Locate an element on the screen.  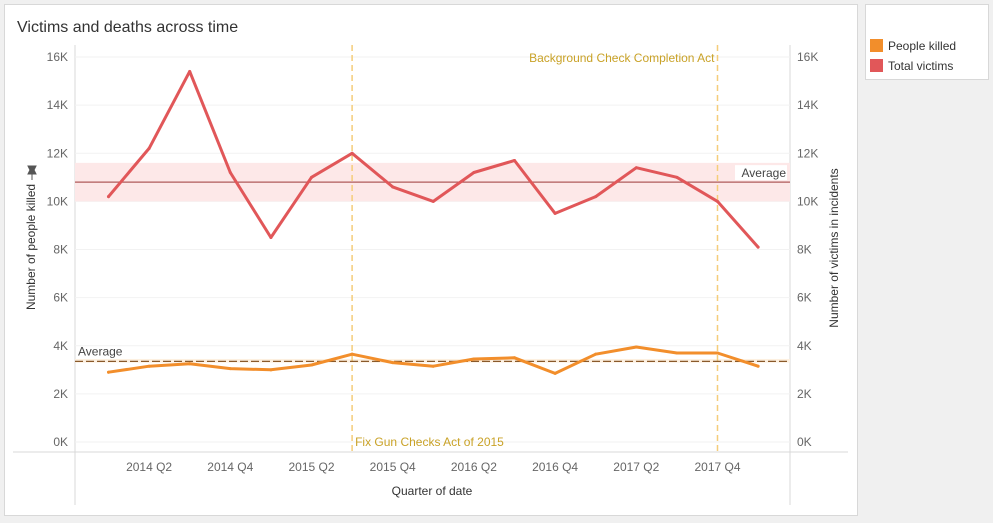
y-left-tick-label: 8K is located at coordinates (60, 250).